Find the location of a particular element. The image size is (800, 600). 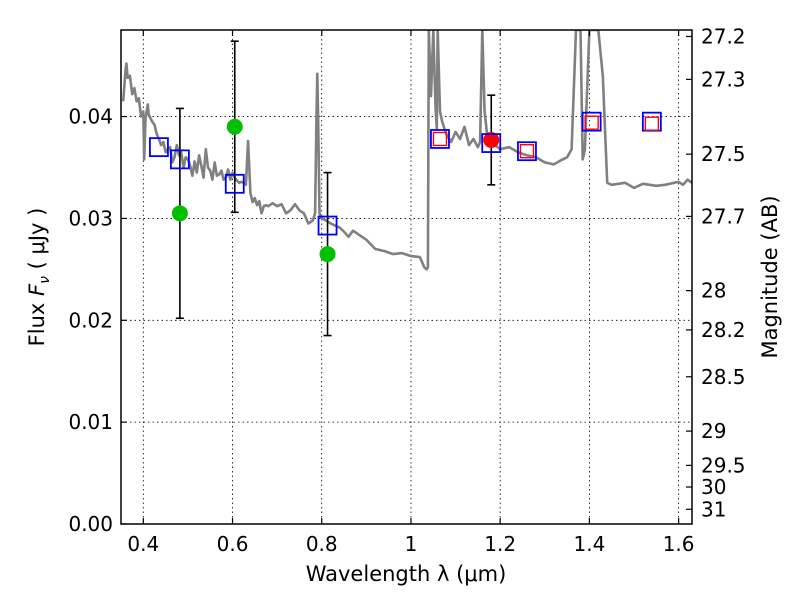

x-tick-label: 1.2 is located at coordinates (500, 544).